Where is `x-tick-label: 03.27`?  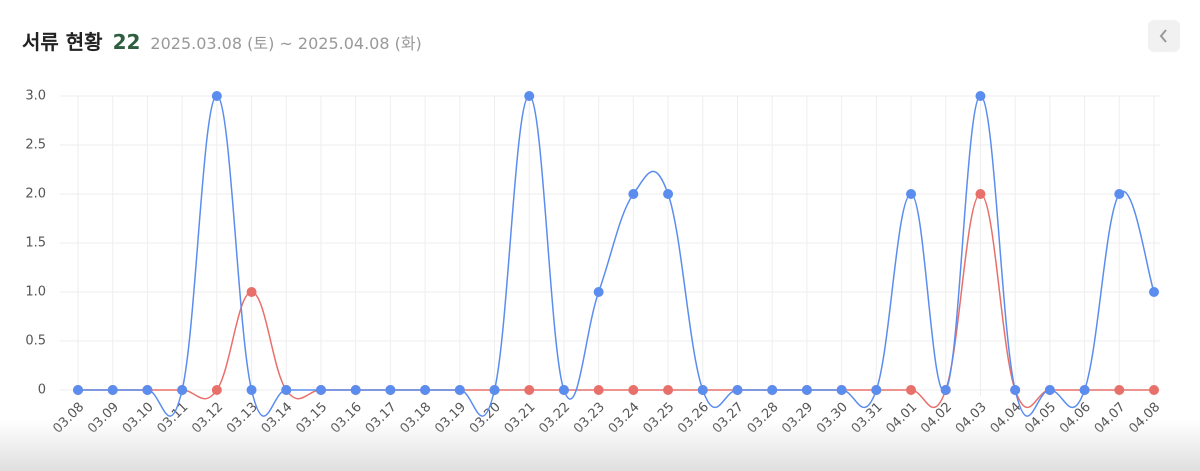
x-tick-label: 03.27 is located at coordinates (728, 418).